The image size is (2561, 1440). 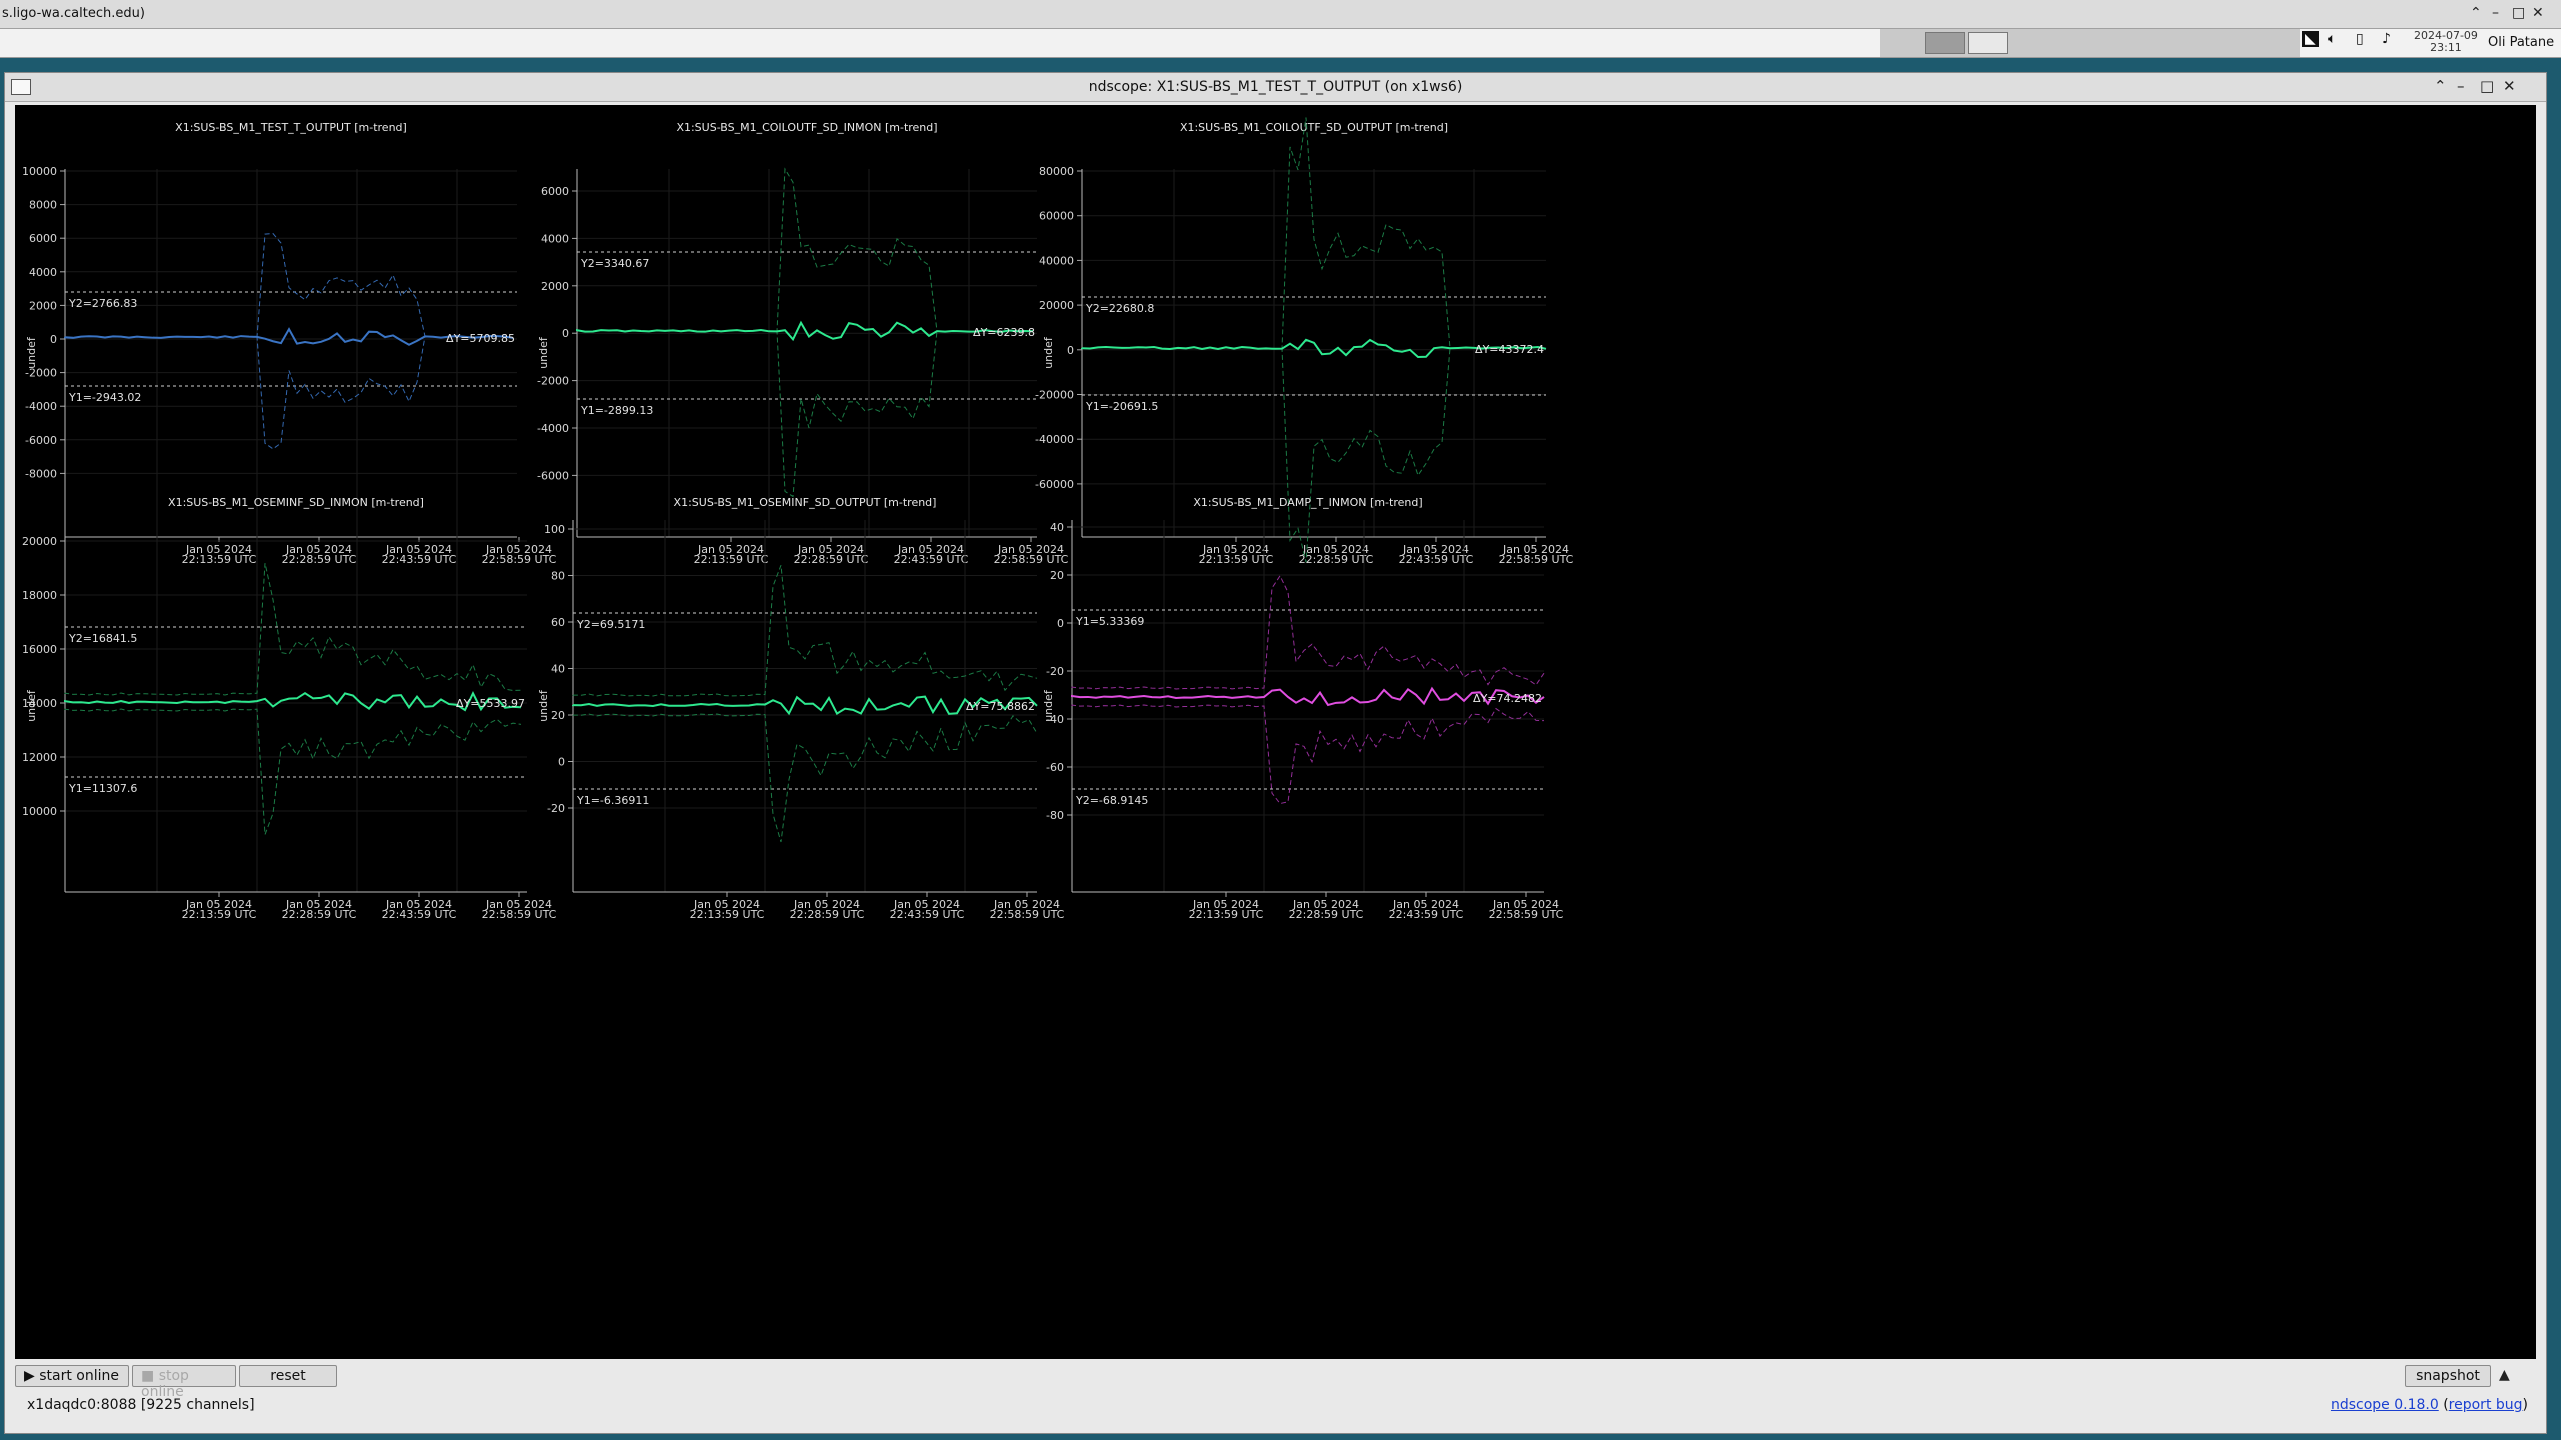 What do you see at coordinates (288, 1376) in the screenshot?
I see `reset-button: reset` at bounding box center [288, 1376].